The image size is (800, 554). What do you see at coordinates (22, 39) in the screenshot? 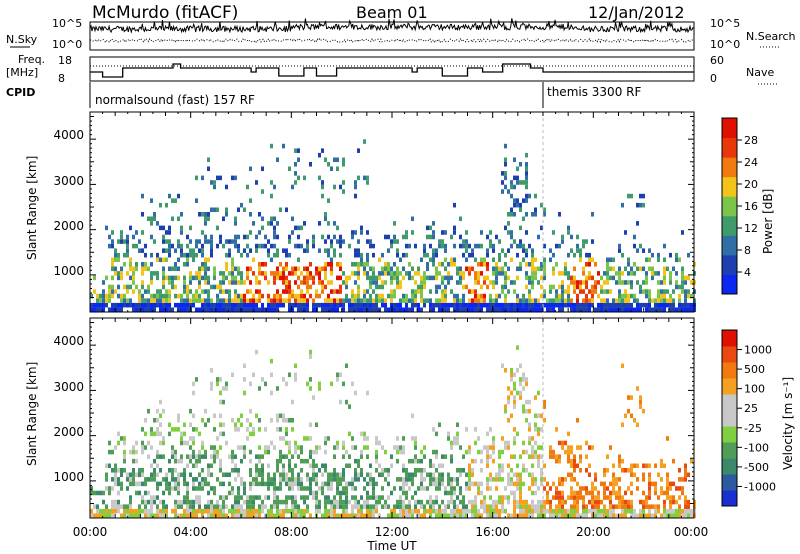
I see `nsky-label: N.Sky` at bounding box center [22, 39].